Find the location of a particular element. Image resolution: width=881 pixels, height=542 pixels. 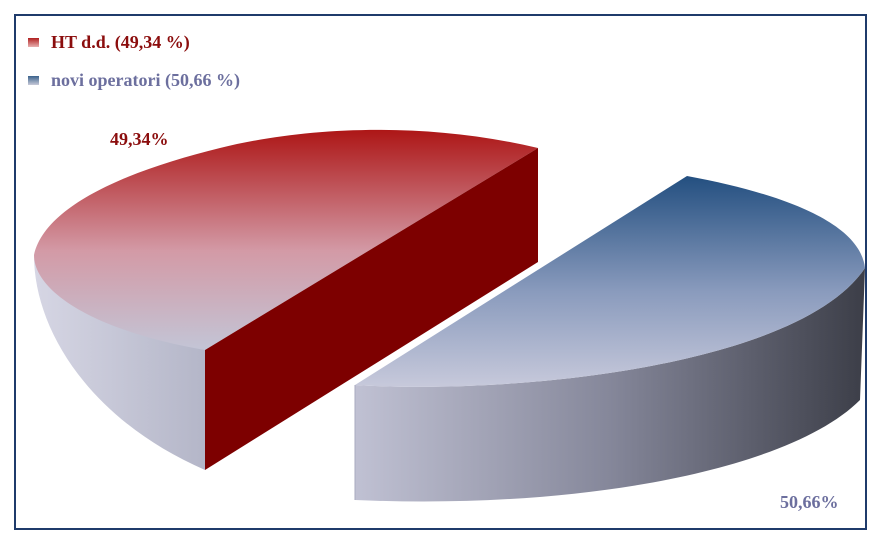

legend-item-ht: HT d.d. (49,34 %) is located at coordinates (134, 42).